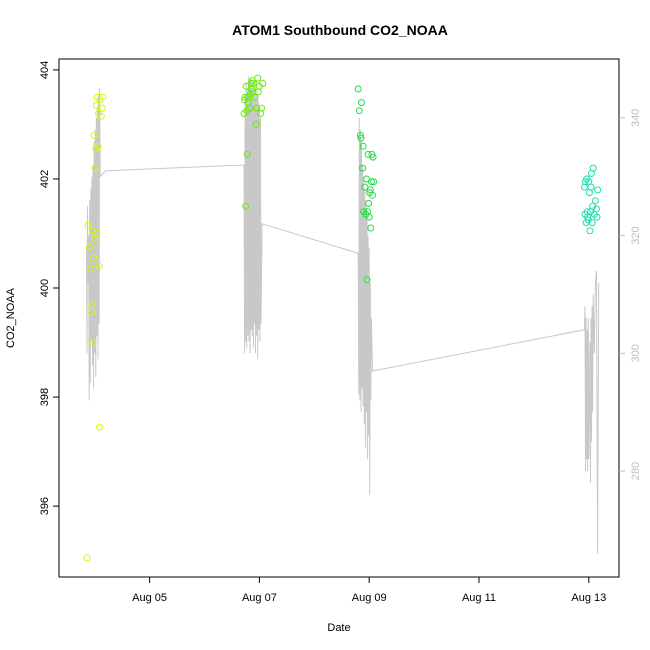 The width and height of the screenshot is (650, 650). What do you see at coordinates (479, 598) in the screenshot?
I see `x-tick-label: Aug 11` at bounding box center [479, 598].